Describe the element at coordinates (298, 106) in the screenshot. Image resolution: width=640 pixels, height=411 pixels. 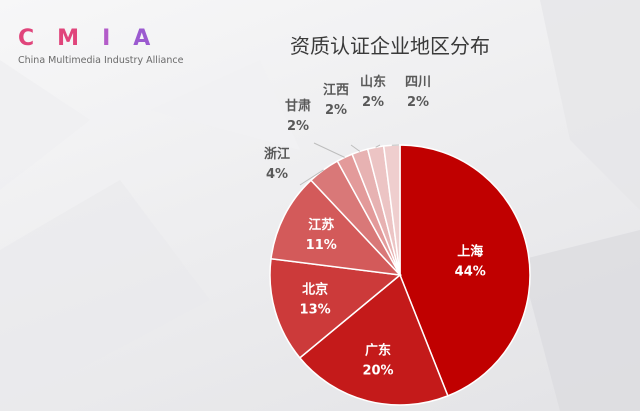
I see `slice-category-label: 甘肃` at that location.